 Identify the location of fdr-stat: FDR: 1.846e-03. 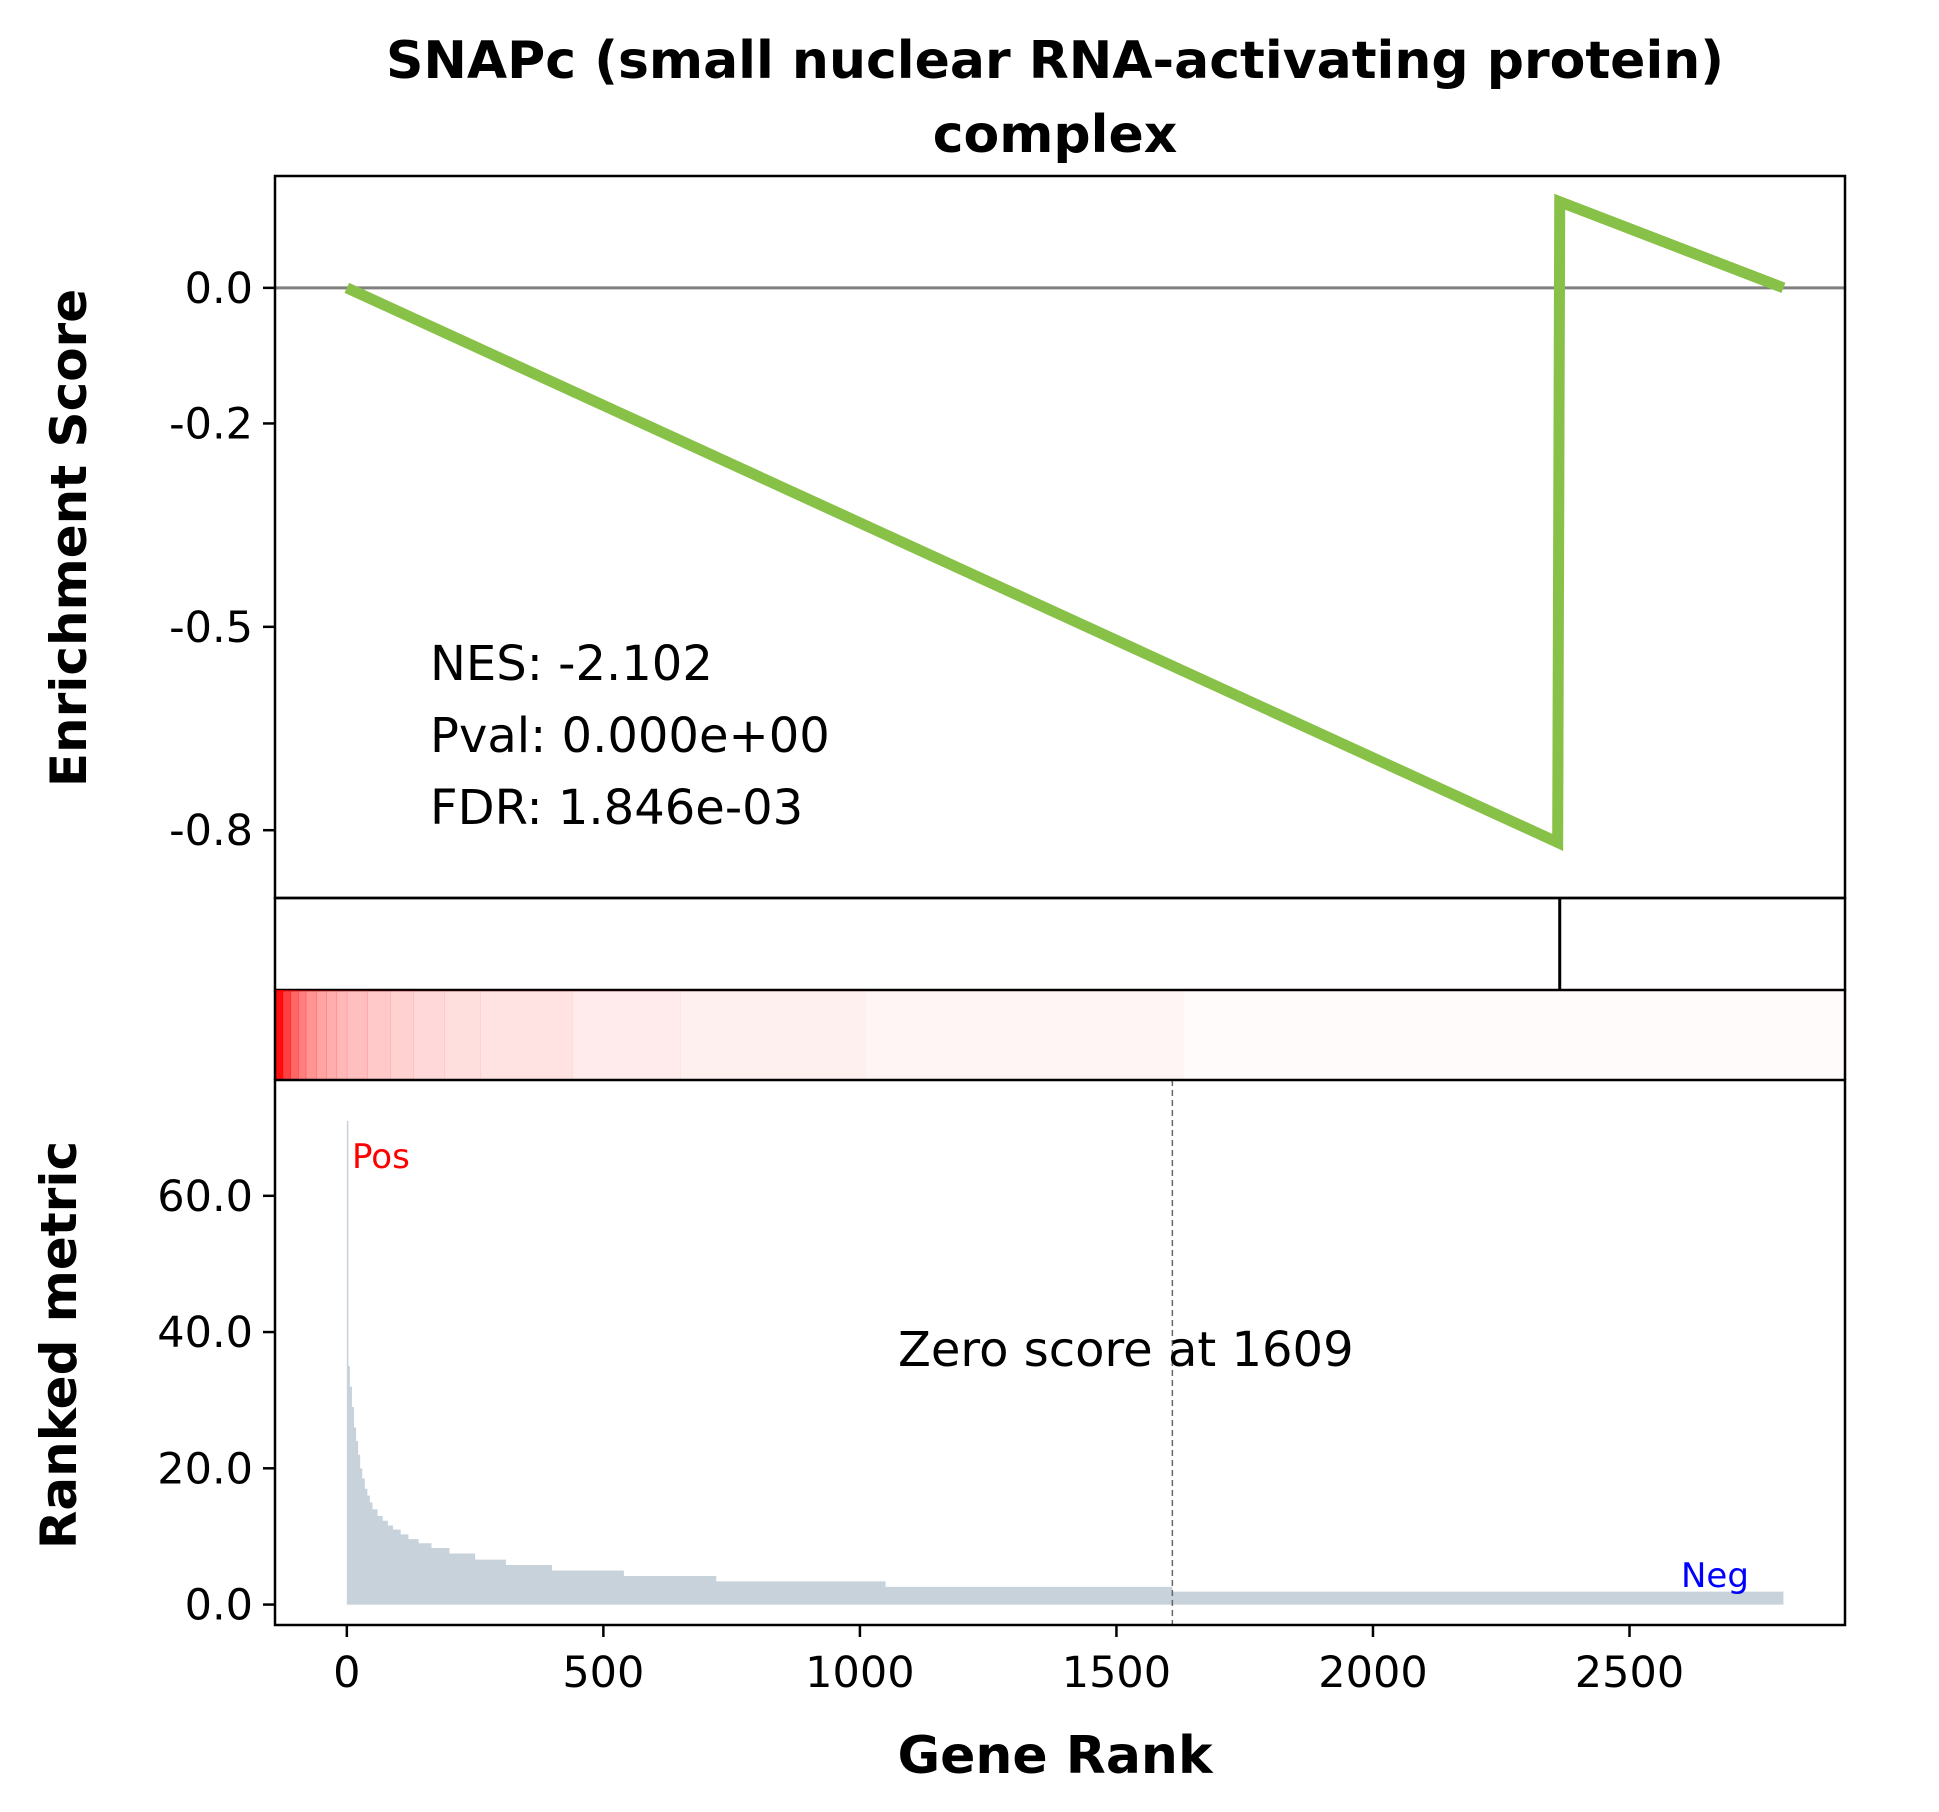
(616, 808).